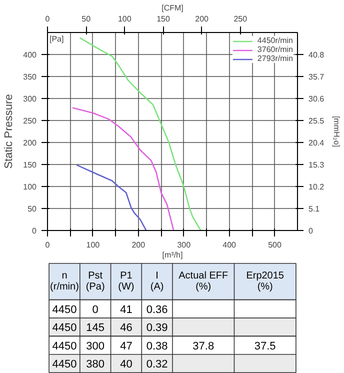 The width and height of the screenshot is (344, 373). Describe the element at coordinates (275, 58) in the screenshot. I see `legend-label: 2793r/min` at that location.